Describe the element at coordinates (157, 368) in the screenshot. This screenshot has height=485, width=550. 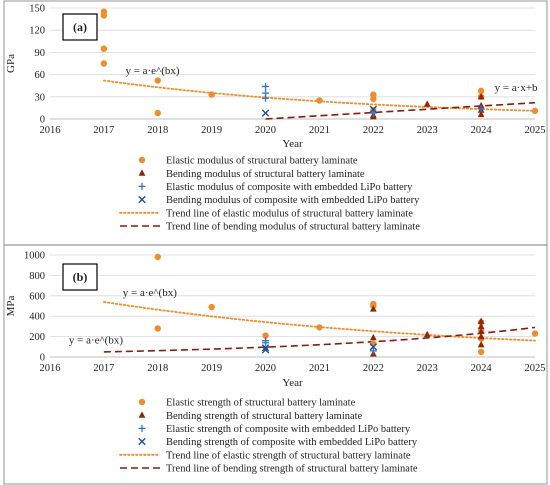
I see `panel-b-x-tick-label: 2018` at that location.